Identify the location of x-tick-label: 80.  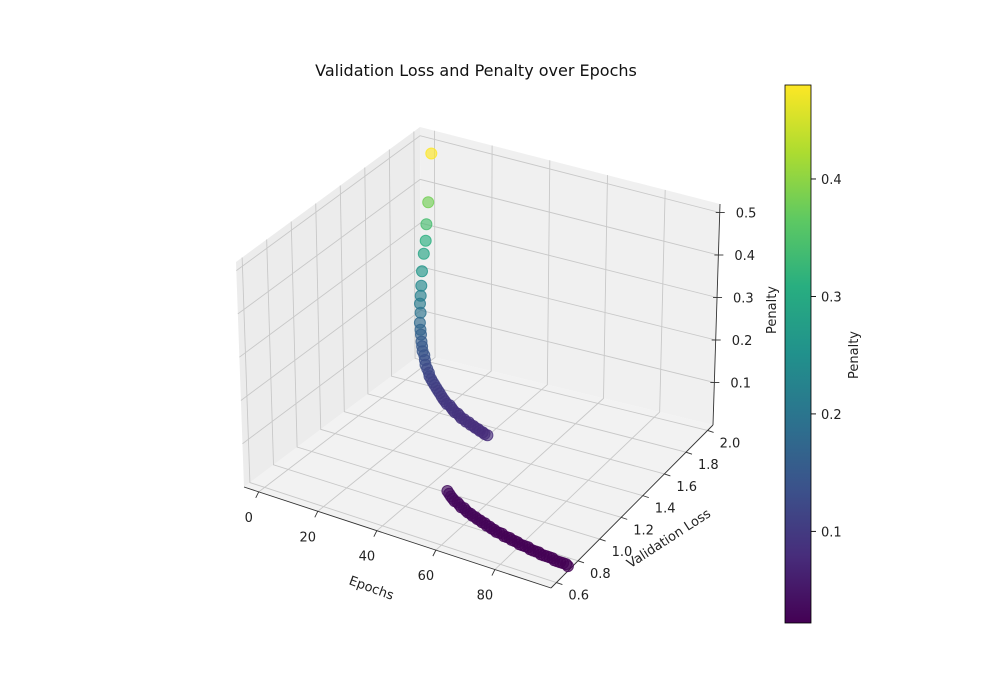
(485, 596).